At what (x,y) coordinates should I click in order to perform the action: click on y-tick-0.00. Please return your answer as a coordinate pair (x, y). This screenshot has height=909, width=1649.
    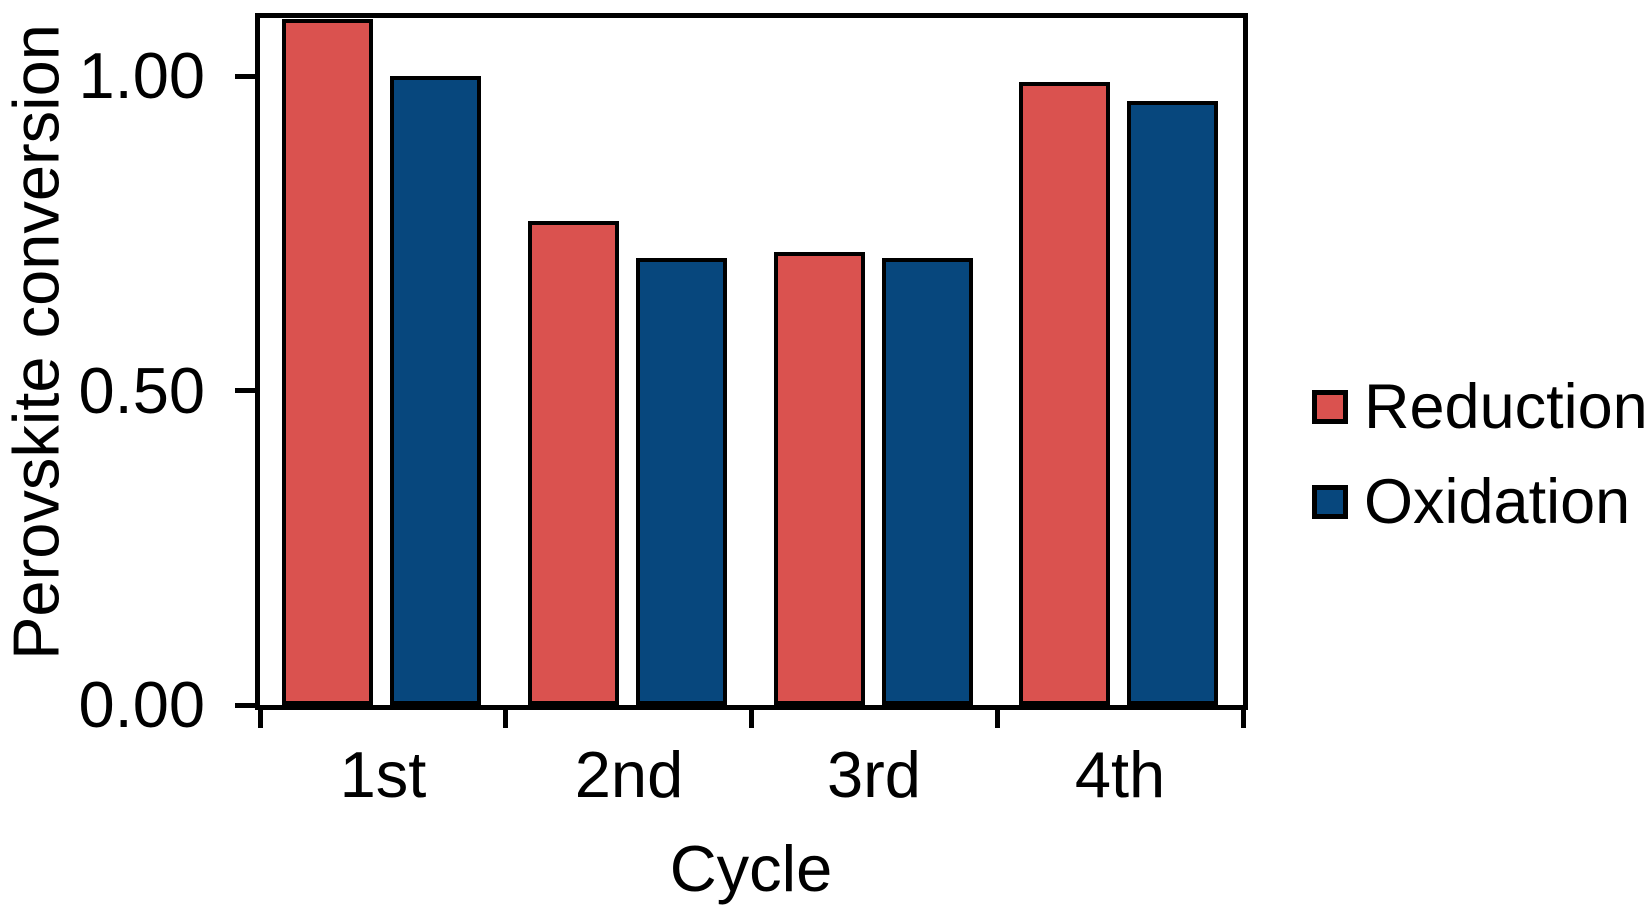
    Looking at the image, I should click on (245, 705).